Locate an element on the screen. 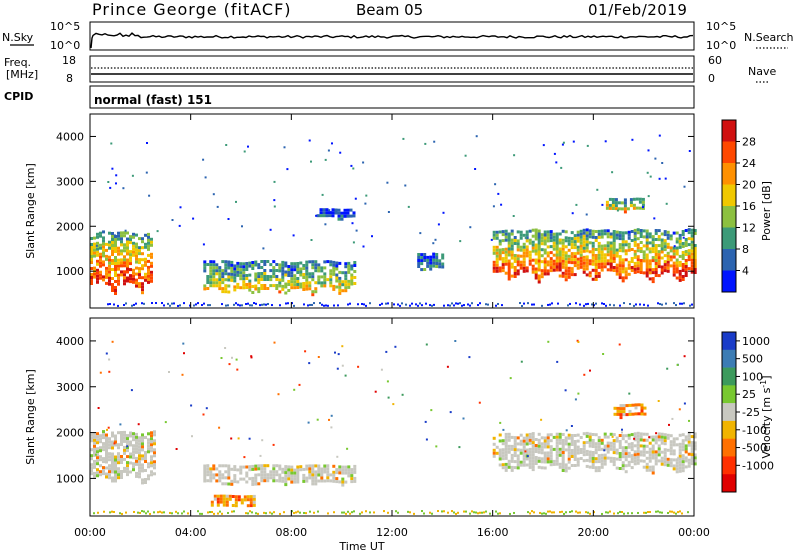  colorbar-swatch is located at coordinates (729, 260).